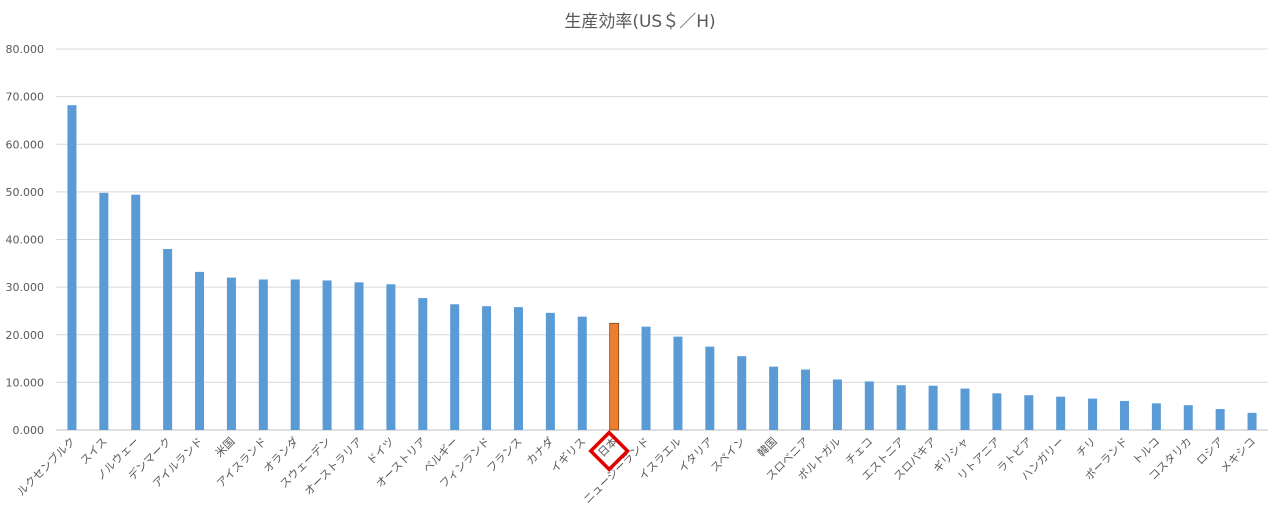 The image size is (1280, 519). What do you see at coordinates (46, 466) in the screenshot?
I see `x-tick-label: ルクセンブルク` at bounding box center [46, 466].